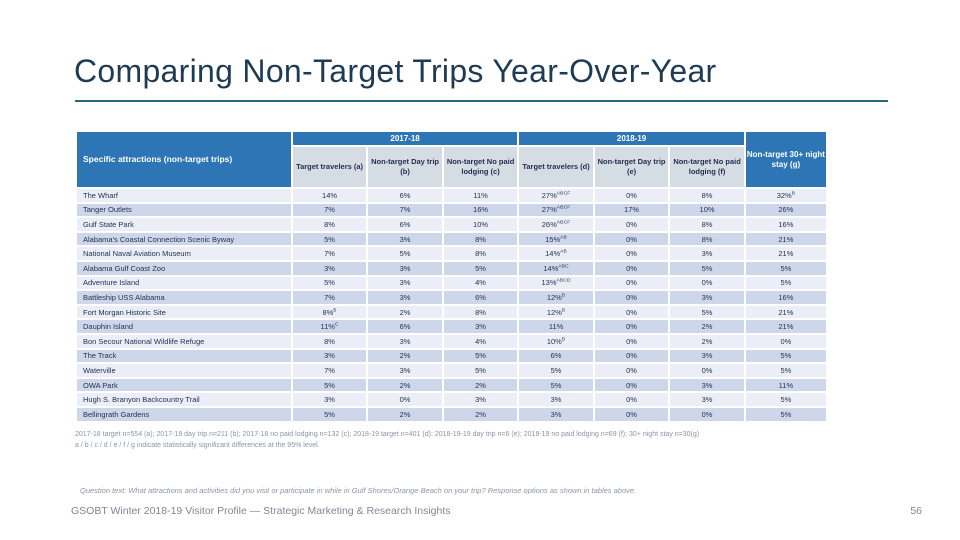  Describe the element at coordinates (785, 159) in the screenshot. I see `col-g-header-cell: Non-target 30+ night stay (g)` at that location.